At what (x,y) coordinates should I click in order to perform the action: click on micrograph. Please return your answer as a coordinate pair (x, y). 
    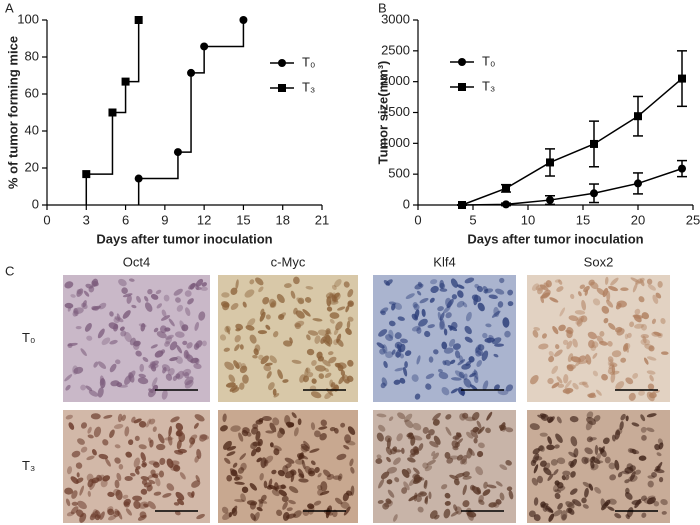
    Looking at the image, I should click on (598, 338).